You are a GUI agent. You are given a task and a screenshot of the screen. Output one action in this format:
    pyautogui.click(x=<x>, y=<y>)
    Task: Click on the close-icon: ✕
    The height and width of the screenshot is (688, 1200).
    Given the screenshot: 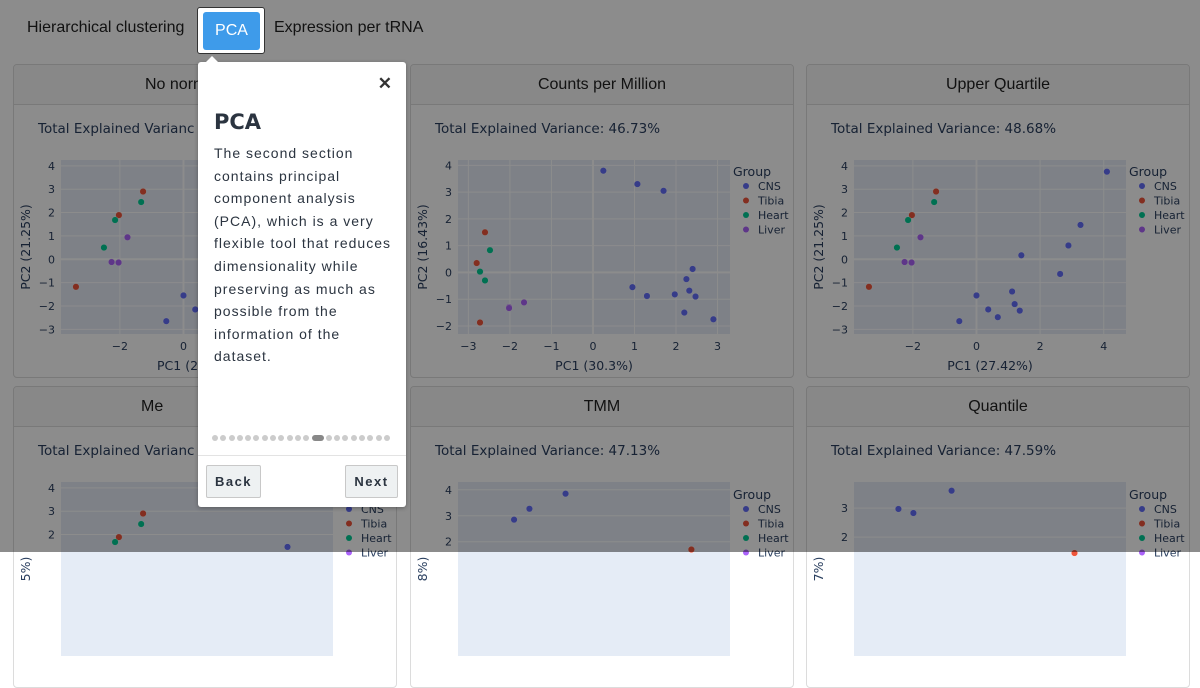 What is the action you would take?
    pyautogui.click(x=384, y=83)
    